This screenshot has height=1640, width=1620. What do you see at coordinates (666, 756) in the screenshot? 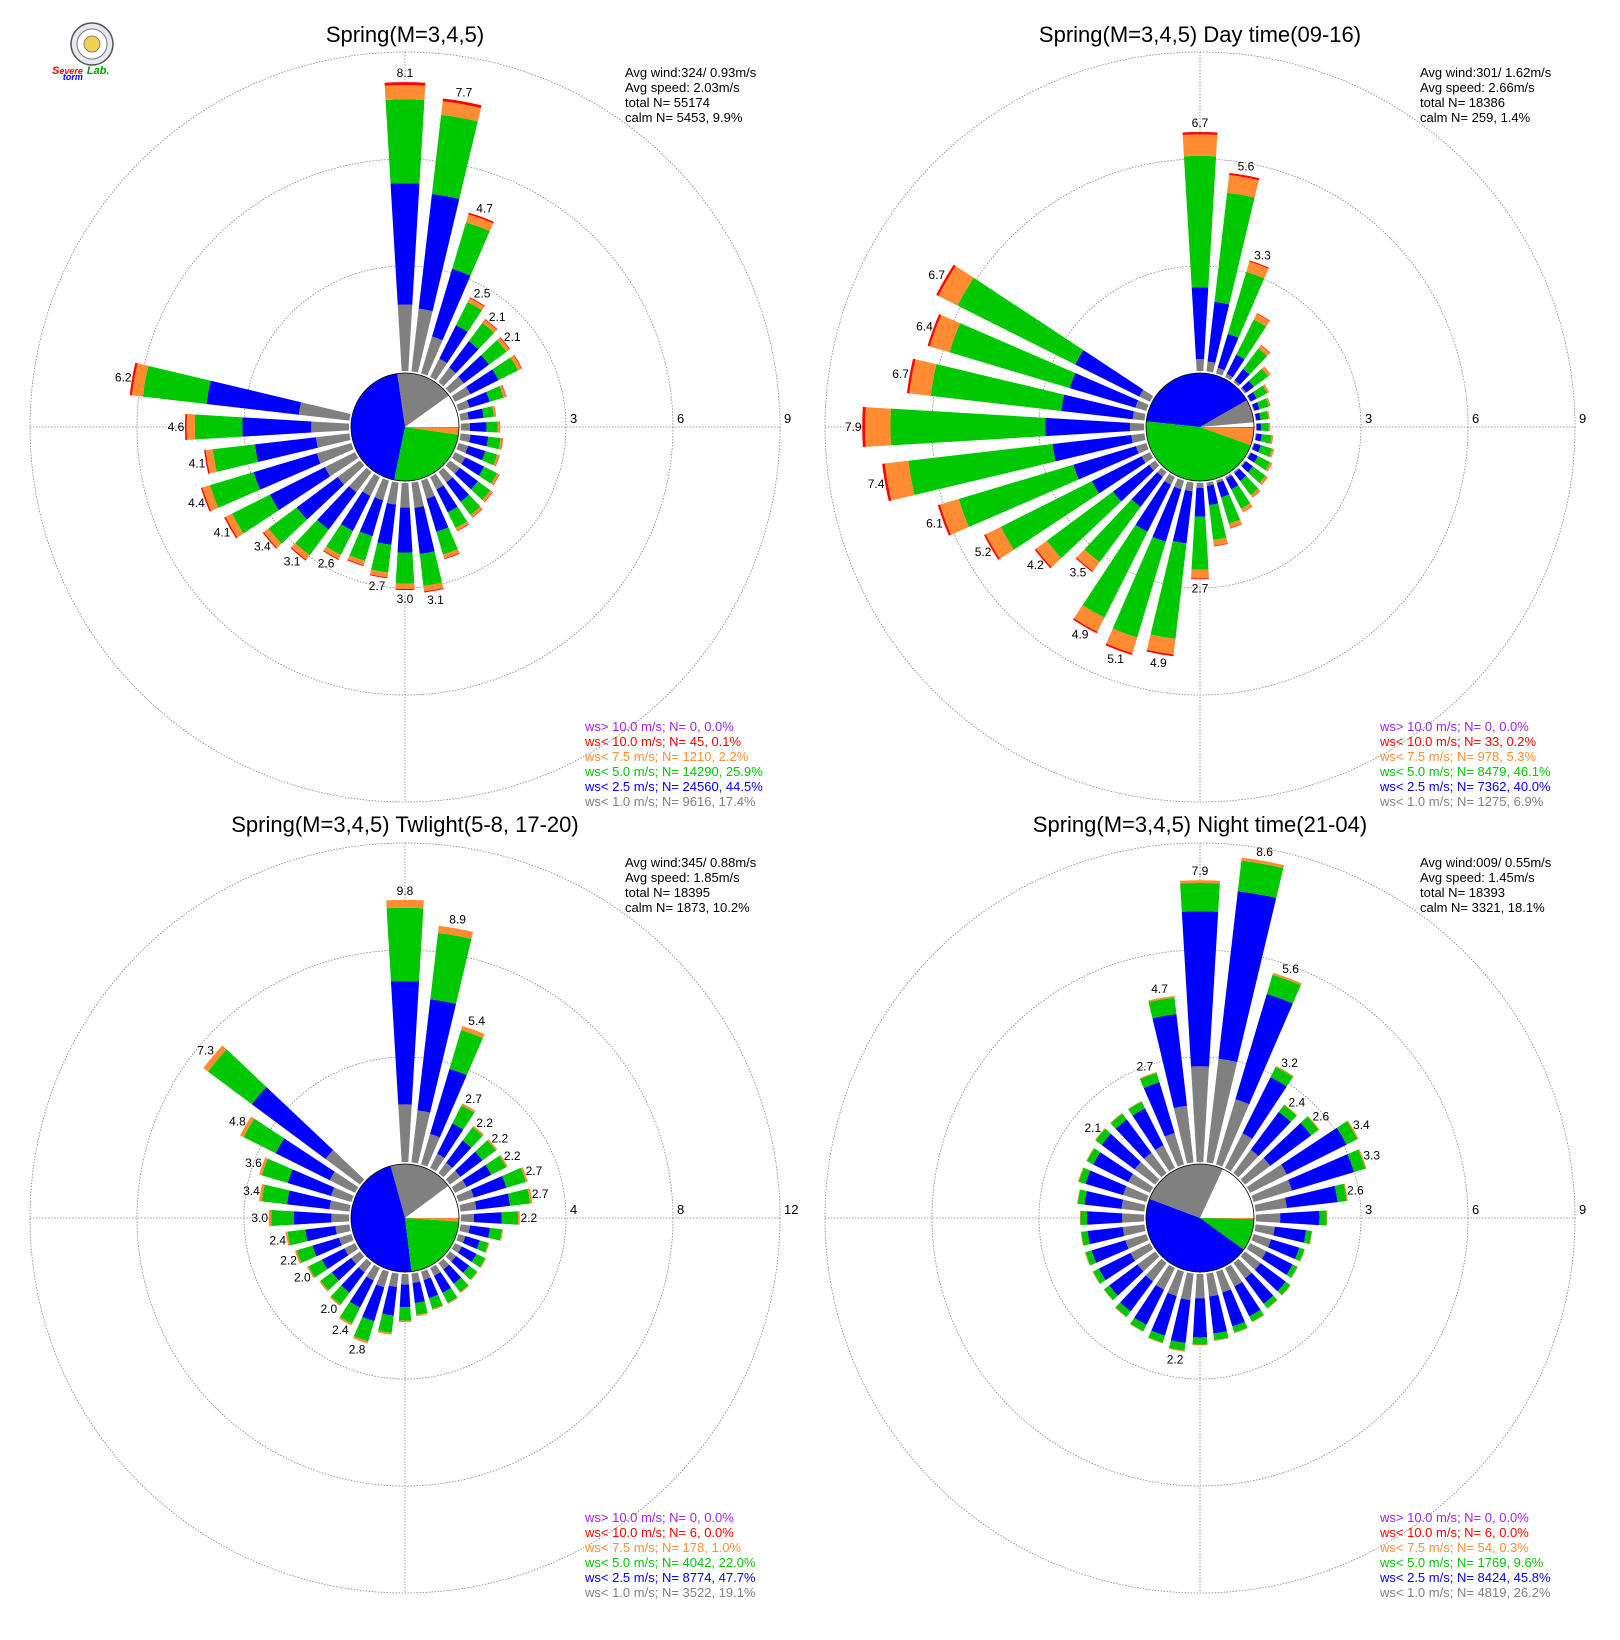
I see `legend-entry: ws< 7.5 m/s; N= 1210, 2.2%` at bounding box center [666, 756].